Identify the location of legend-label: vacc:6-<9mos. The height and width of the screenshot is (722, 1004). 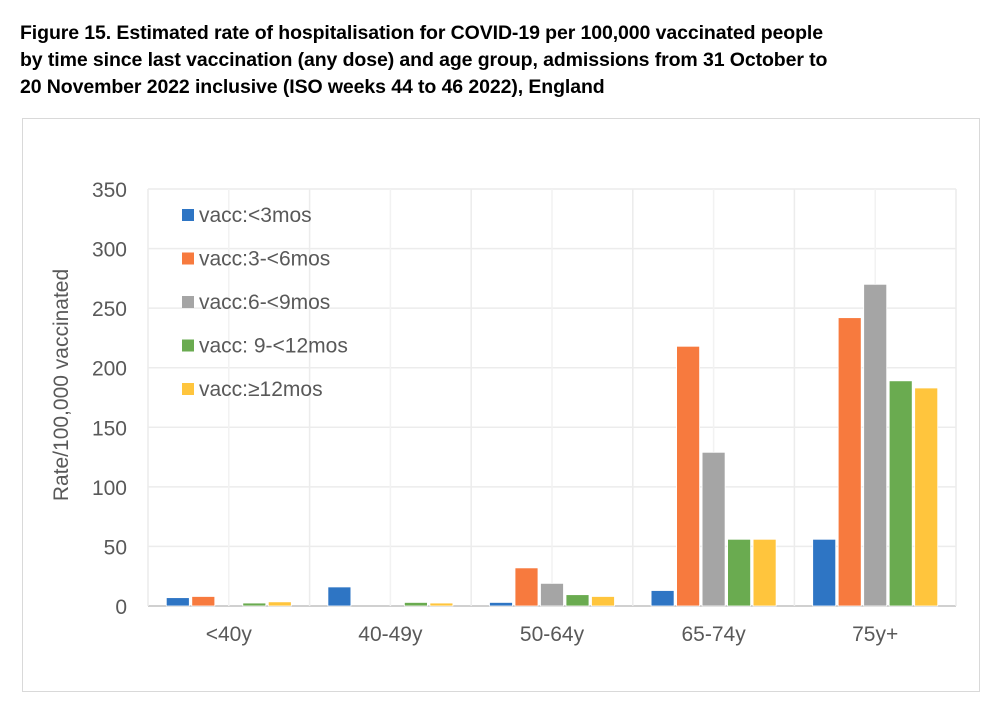
(264, 302).